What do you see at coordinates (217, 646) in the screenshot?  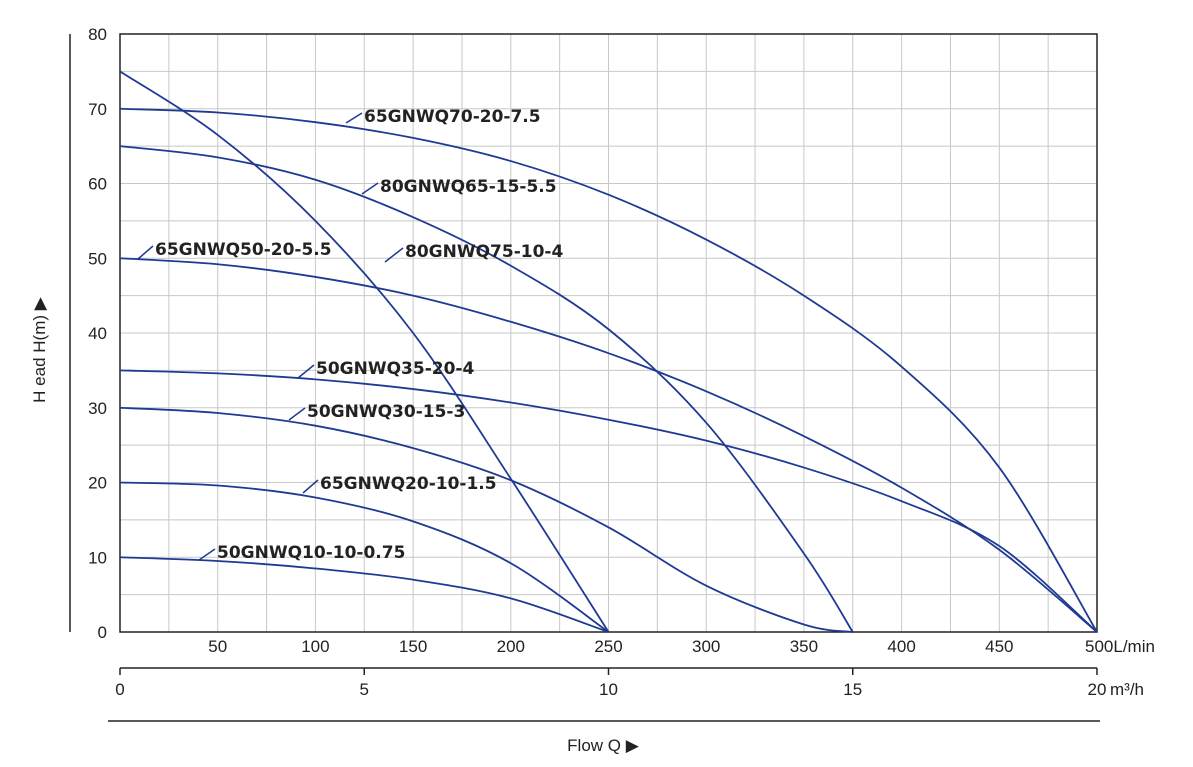 I see `x-tick-label-lmin: 50` at bounding box center [217, 646].